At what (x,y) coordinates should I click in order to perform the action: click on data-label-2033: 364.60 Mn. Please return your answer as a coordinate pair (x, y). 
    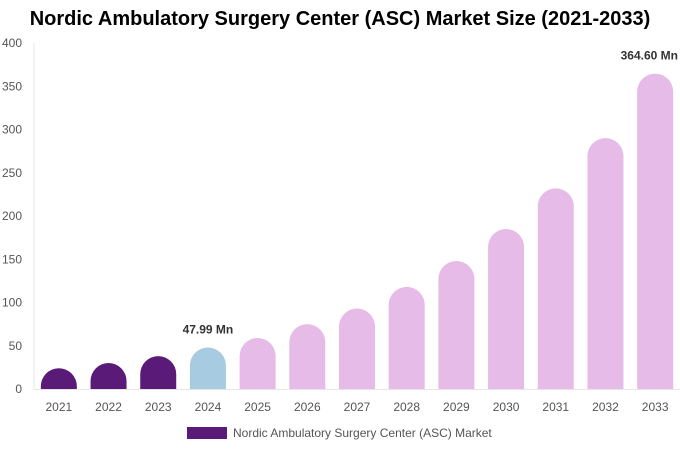
    Looking at the image, I should click on (649, 56).